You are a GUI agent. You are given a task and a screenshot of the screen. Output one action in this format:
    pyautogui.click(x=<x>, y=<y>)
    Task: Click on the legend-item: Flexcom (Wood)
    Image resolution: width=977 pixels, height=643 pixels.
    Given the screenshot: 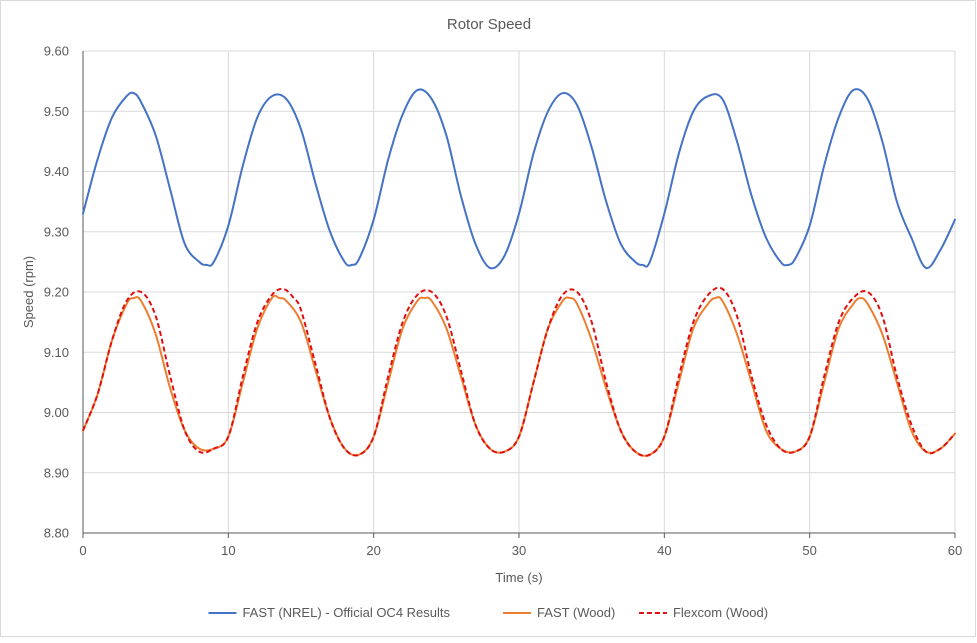 What is the action you would take?
    pyautogui.click(x=703, y=612)
    